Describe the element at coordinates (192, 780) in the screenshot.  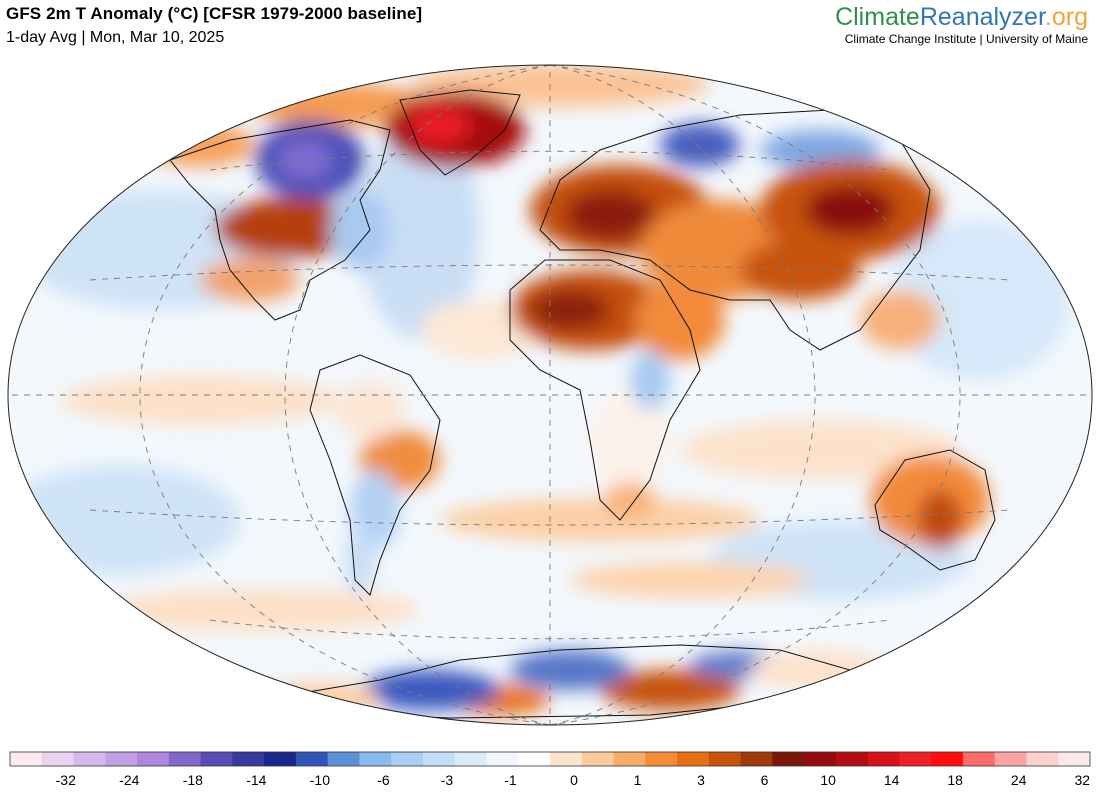
I see `colorbar-tick-label: -18` at that location.